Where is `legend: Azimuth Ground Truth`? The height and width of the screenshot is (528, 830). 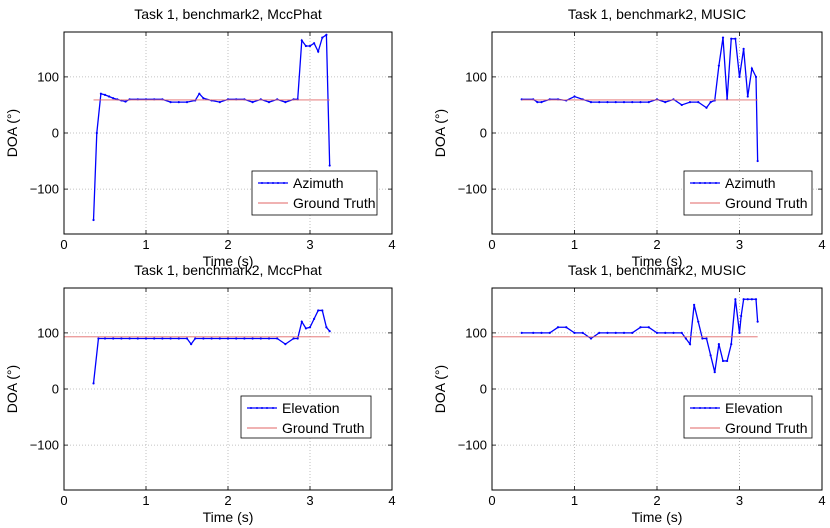
legend: Azimuth Ground Truth is located at coordinates (314, 193).